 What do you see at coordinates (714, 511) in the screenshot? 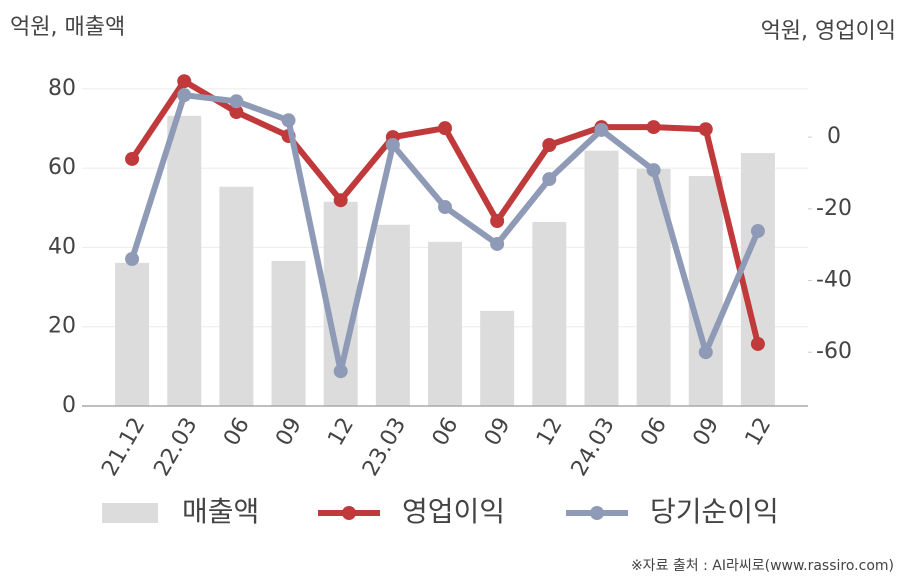
I see `legend-label: 당기순이익` at bounding box center [714, 511].